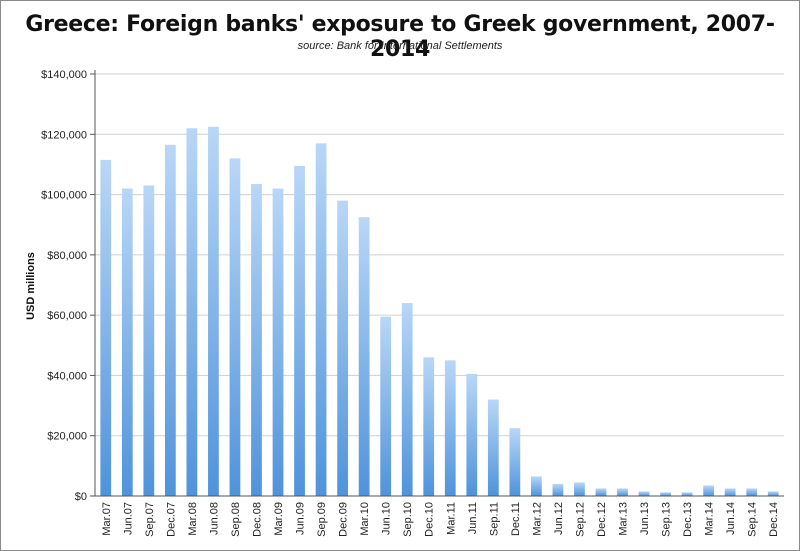 The image size is (800, 551). Describe the element at coordinates (644, 493) in the screenshot. I see `bar-Jun.13` at that location.